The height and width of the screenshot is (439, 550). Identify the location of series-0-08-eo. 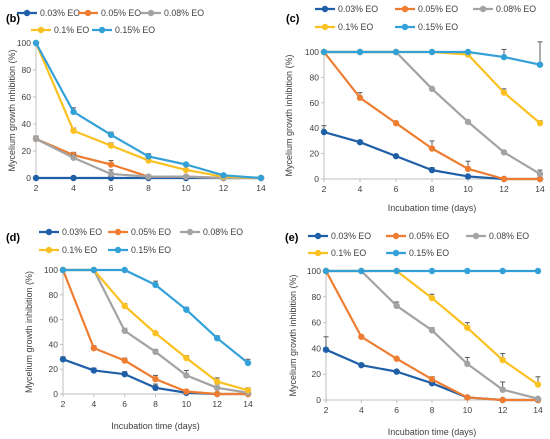
(432, 113).